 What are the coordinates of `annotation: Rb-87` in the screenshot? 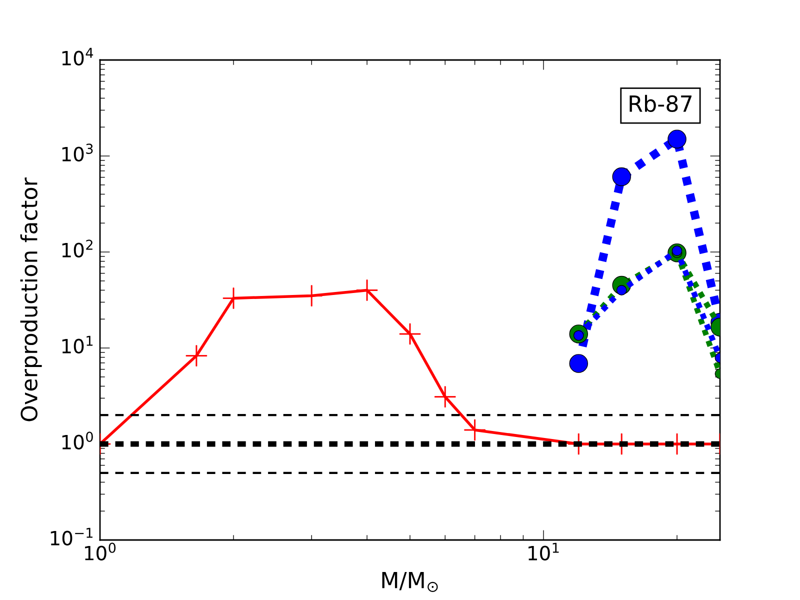 It's located at (661, 103).